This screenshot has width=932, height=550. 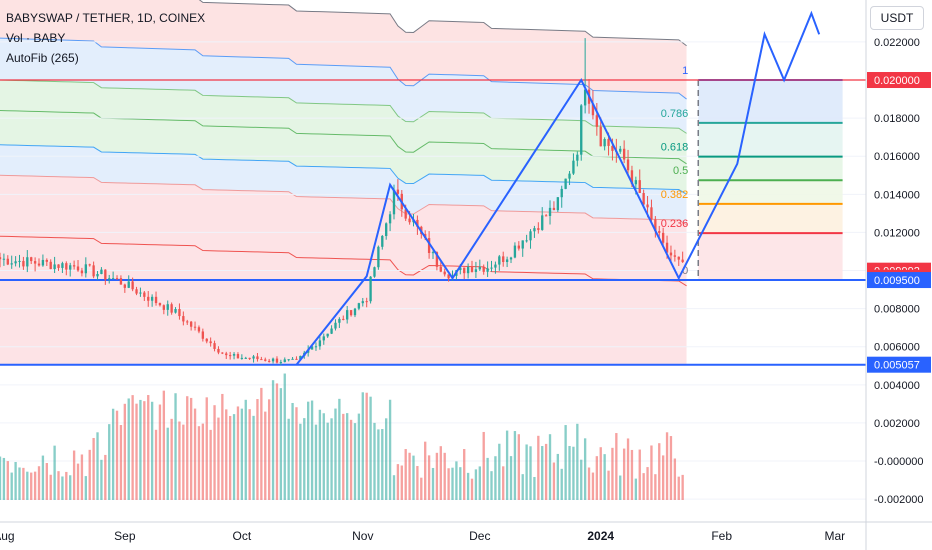 What do you see at coordinates (36, 38) in the screenshot?
I see `volume-indicator-label: Vol · BABY` at bounding box center [36, 38].